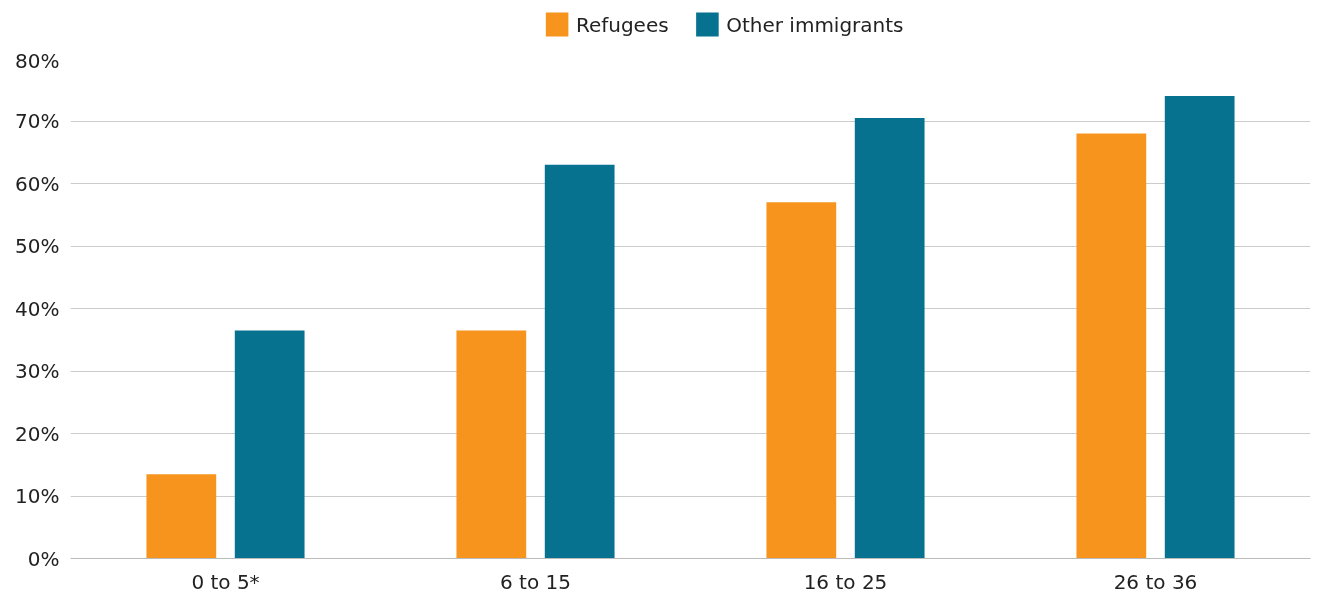 The image size is (1343, 614). Describe the element at coordinates (37, 433) in the screenshot. I see `y-tick-label: 20%` at that location.